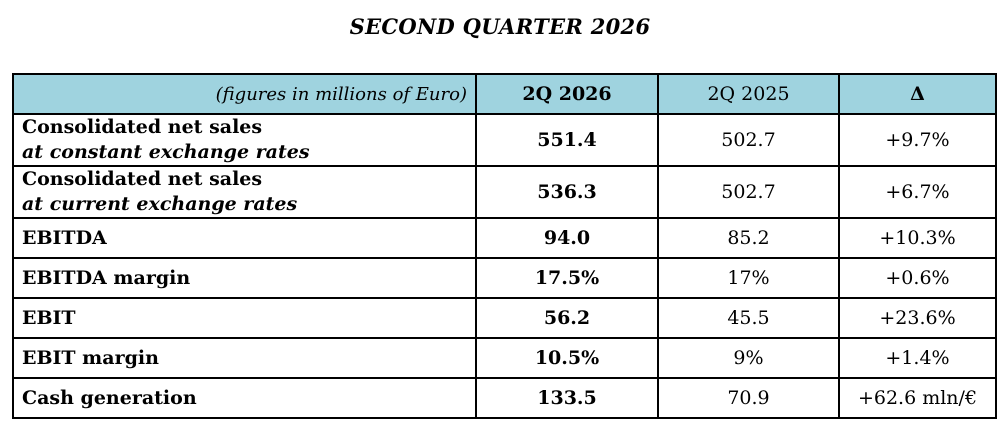  I want to click on row-label: Cash generation, so click(244, 398).